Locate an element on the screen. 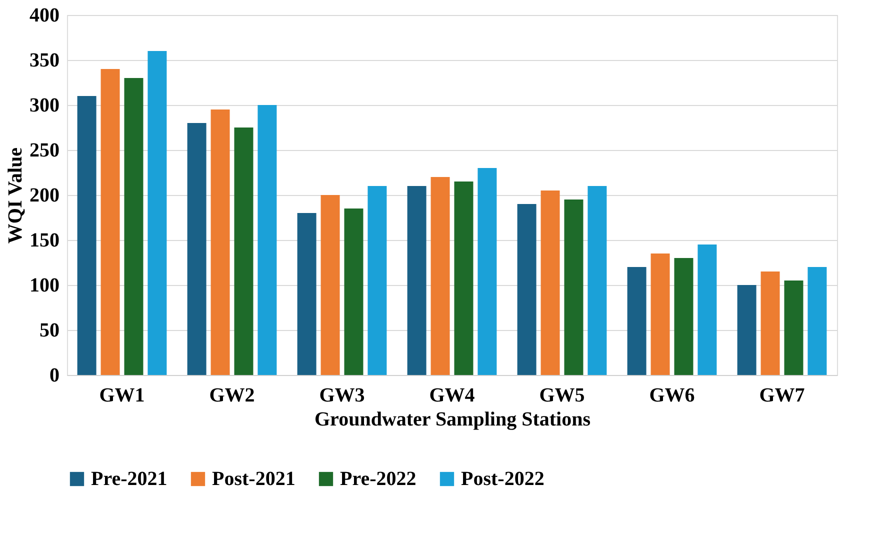  y-tick-label: 350 is located at coordinates (45, 61).